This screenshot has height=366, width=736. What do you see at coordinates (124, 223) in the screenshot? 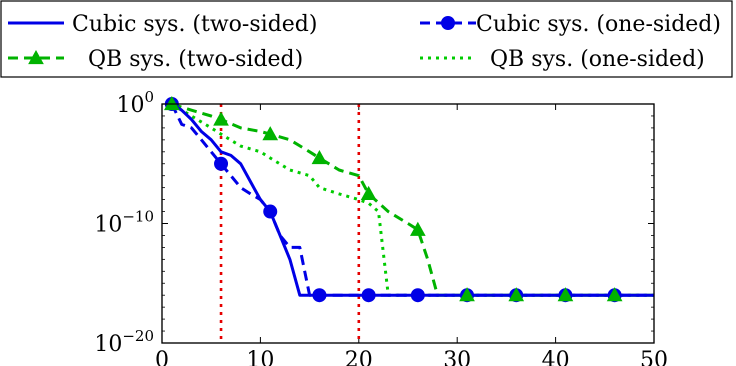
I see `y-tick-label: 10−10` at bounding box center [124, 223].